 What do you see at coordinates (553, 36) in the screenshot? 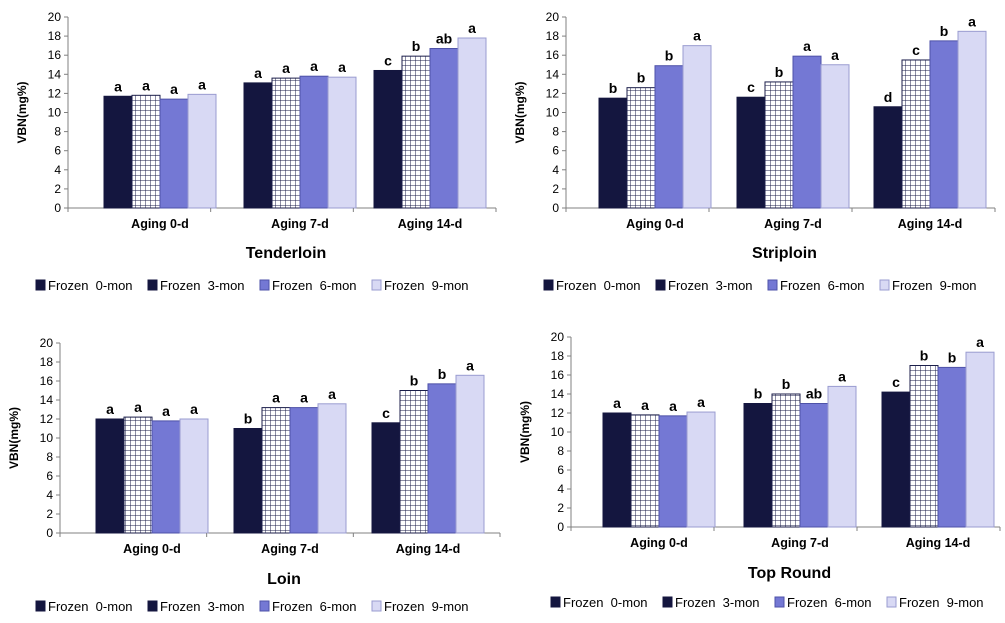
I see `y-tick-label: 18` at bounding box center [553, 36].